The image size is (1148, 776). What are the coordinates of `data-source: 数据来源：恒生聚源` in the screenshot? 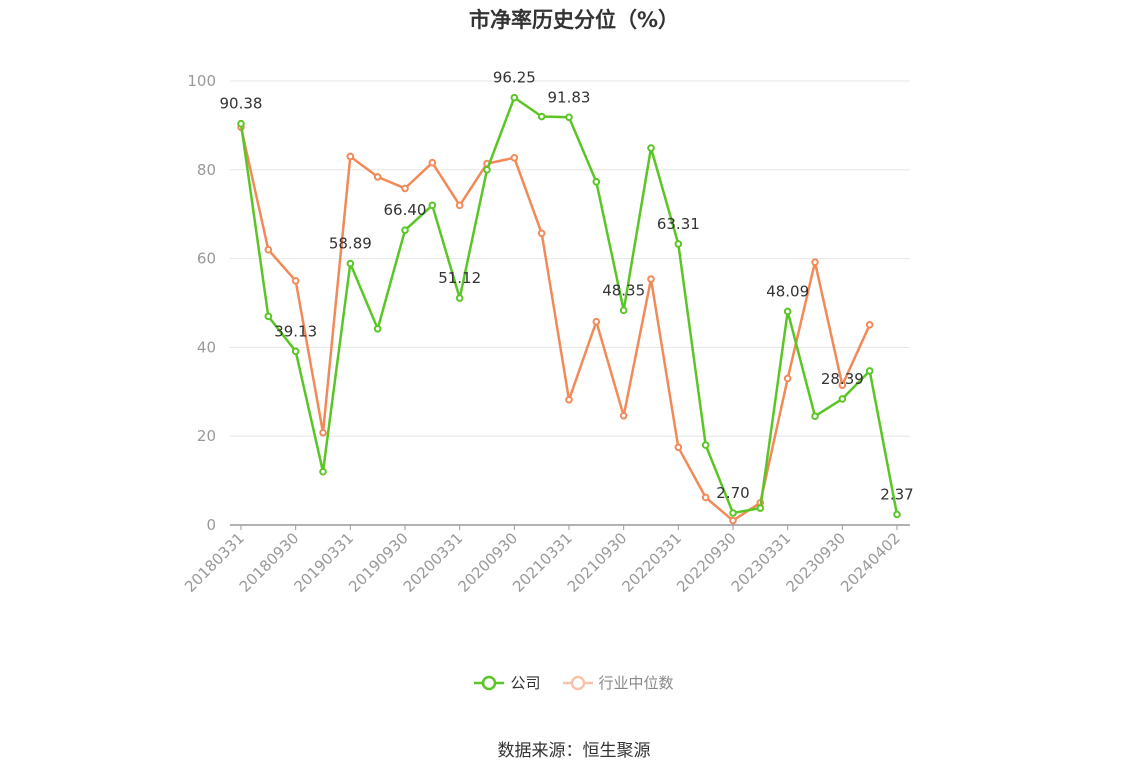 It's located at (574, 751).